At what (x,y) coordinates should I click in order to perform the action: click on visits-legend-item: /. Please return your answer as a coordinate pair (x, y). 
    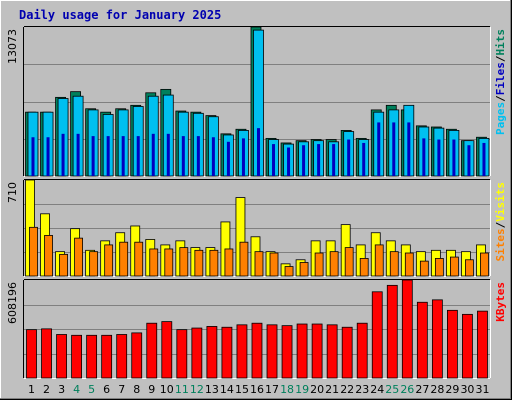
    Looking at the image, I should click on (500, 224).